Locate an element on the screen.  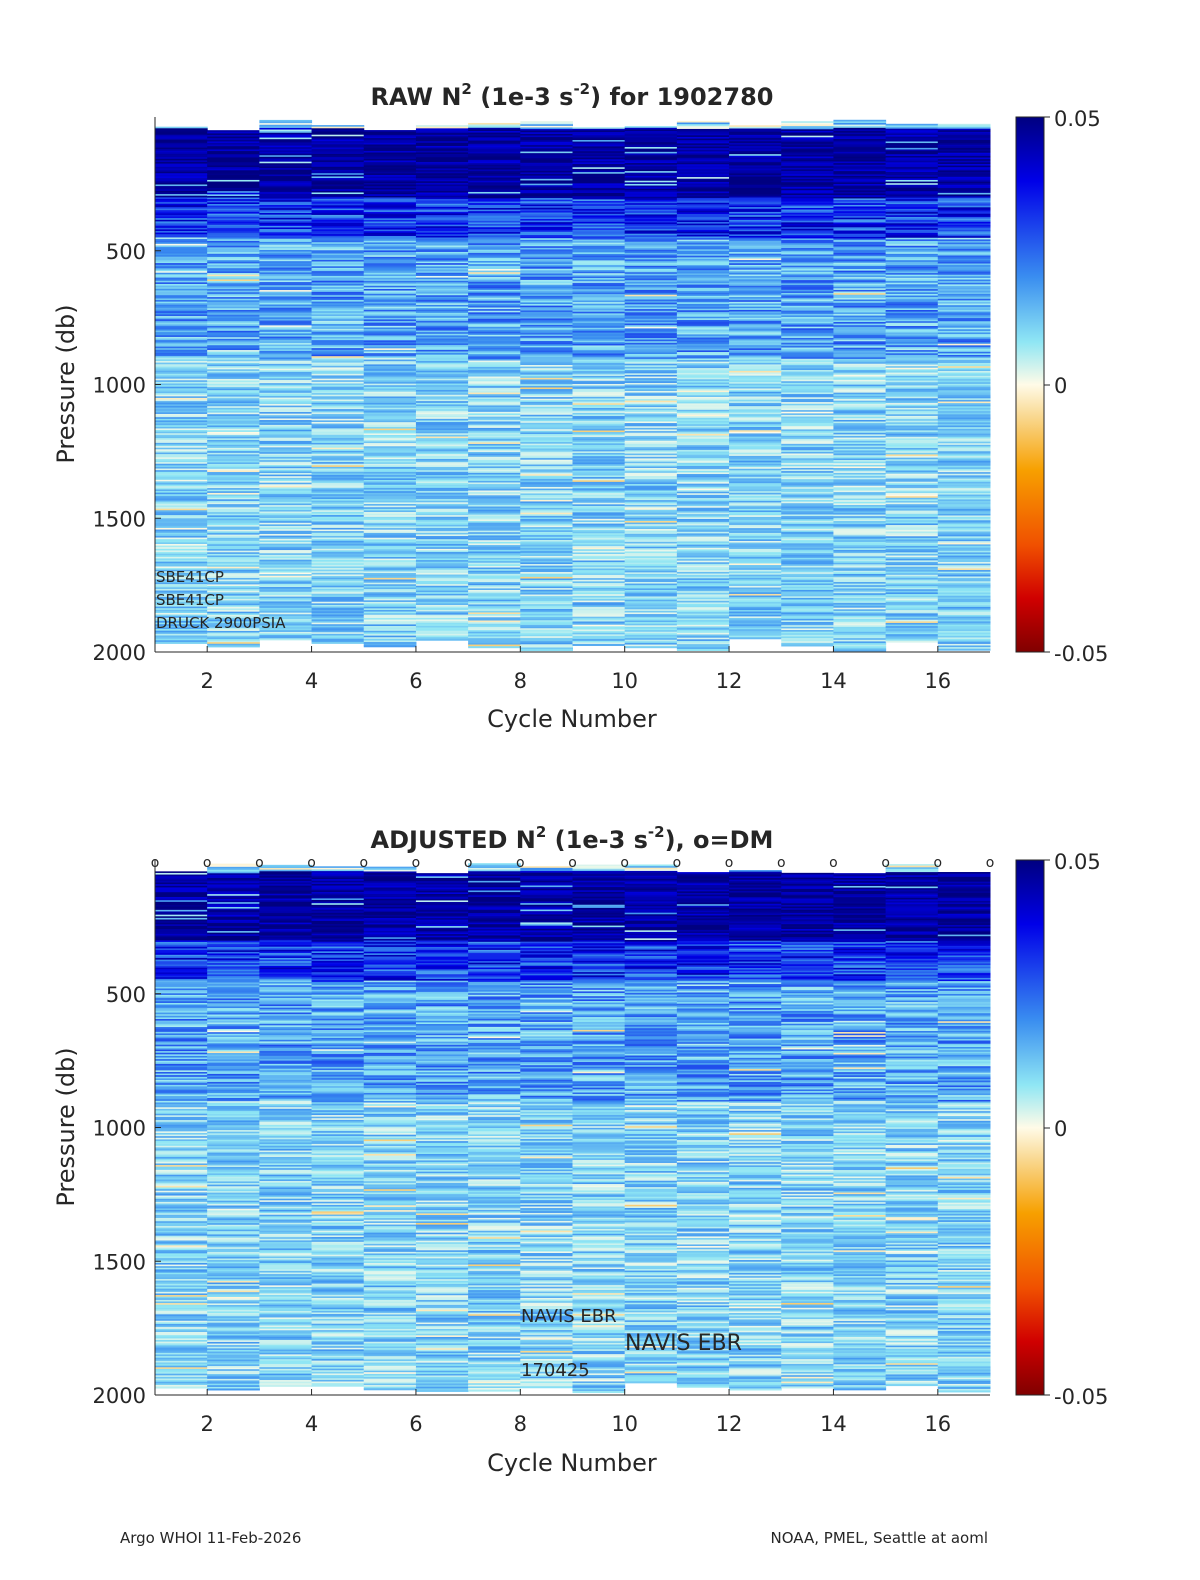
raw-title-end: ) for 1902780 is located at coordinates (681, 97).